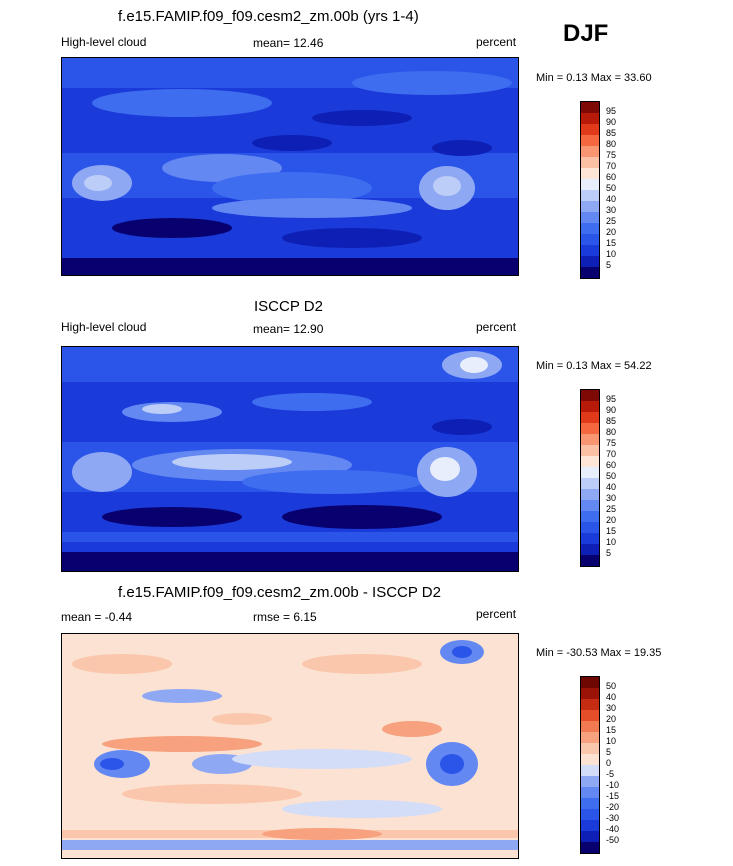 This screenshot has height=866, width=733. I want to click on season-label: DJF, so click(586, 33).